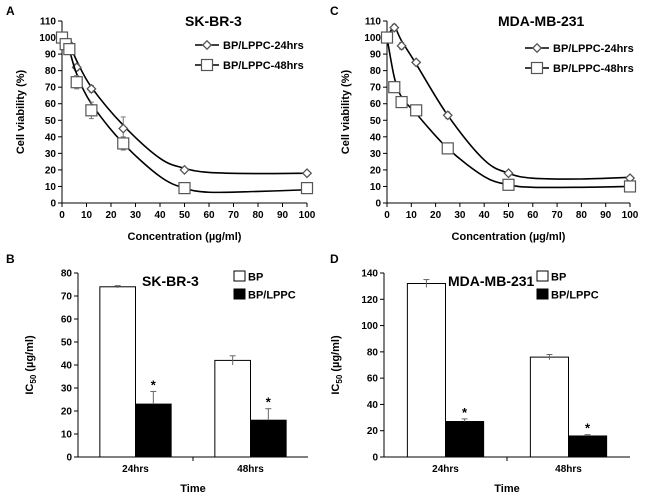 This screenshot has width=645, height=497. I want to click on panel-letter: D, so click(334, 259).